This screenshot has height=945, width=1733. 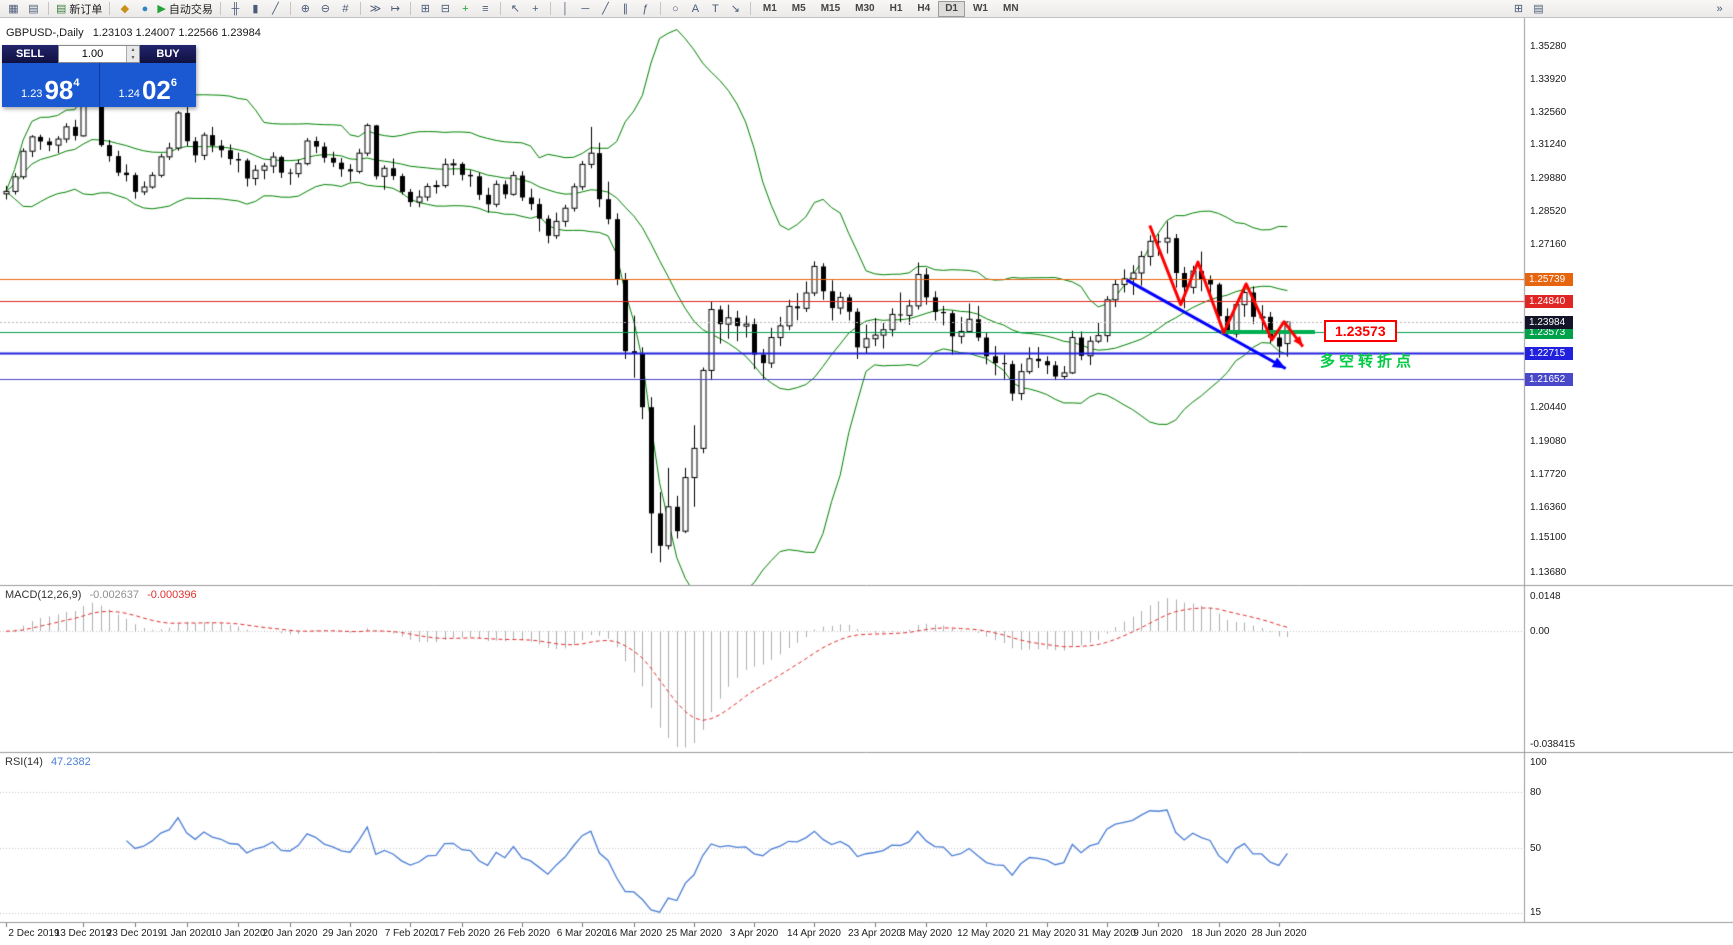 I want to click on timeframe-button-d1: D1, so click(x=951, y=8).